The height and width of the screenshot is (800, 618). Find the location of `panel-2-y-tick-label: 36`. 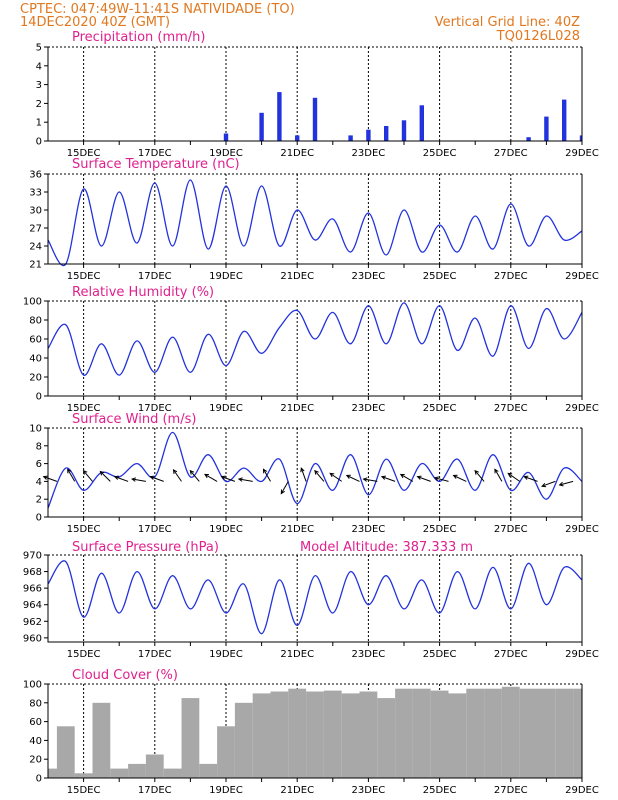

panel-2-y-tick-label: 36 is located at coordinates (35, 175).